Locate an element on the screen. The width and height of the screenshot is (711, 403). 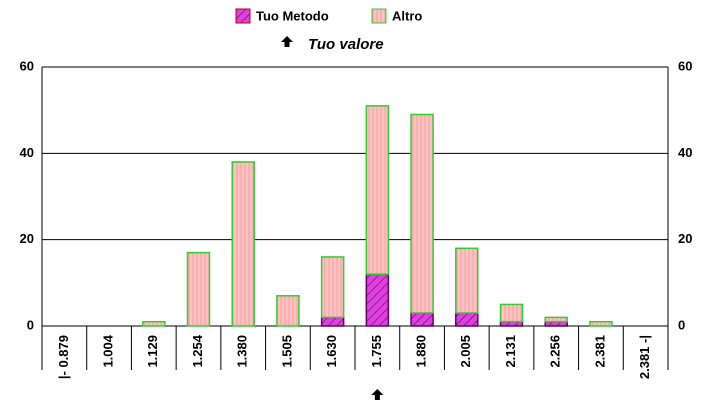
x-tick-label: 1.129 is located at coordinates (152, 351).